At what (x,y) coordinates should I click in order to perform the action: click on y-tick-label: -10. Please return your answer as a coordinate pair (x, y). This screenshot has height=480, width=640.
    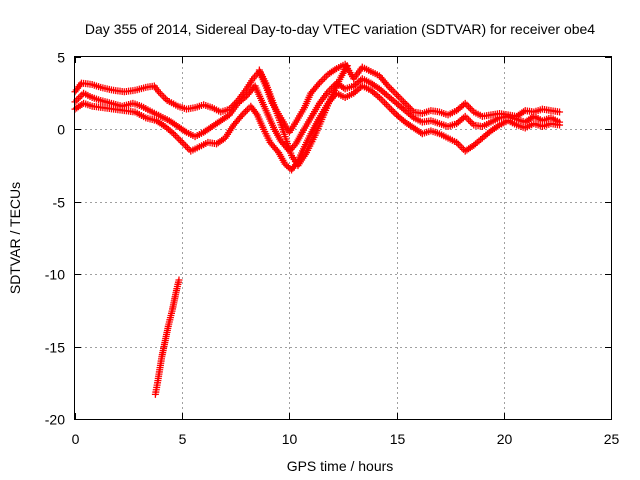
    Looking at the image, I should click on (55, 275).